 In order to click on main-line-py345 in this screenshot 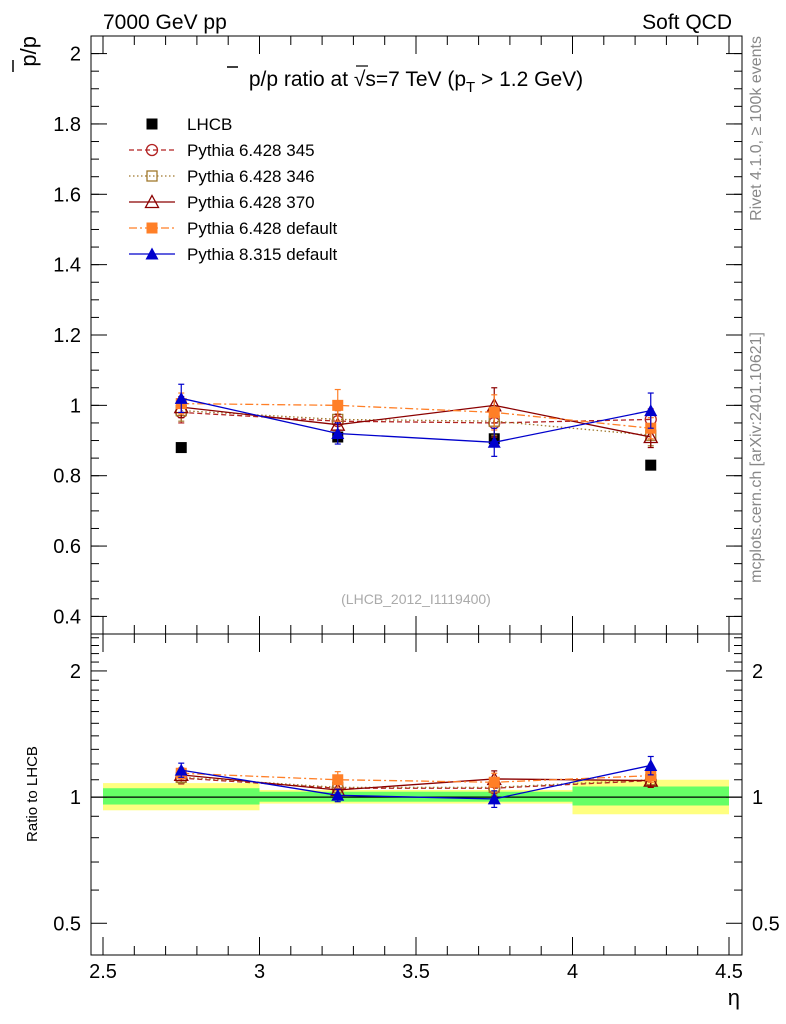, I will do `click(416, 417)`.